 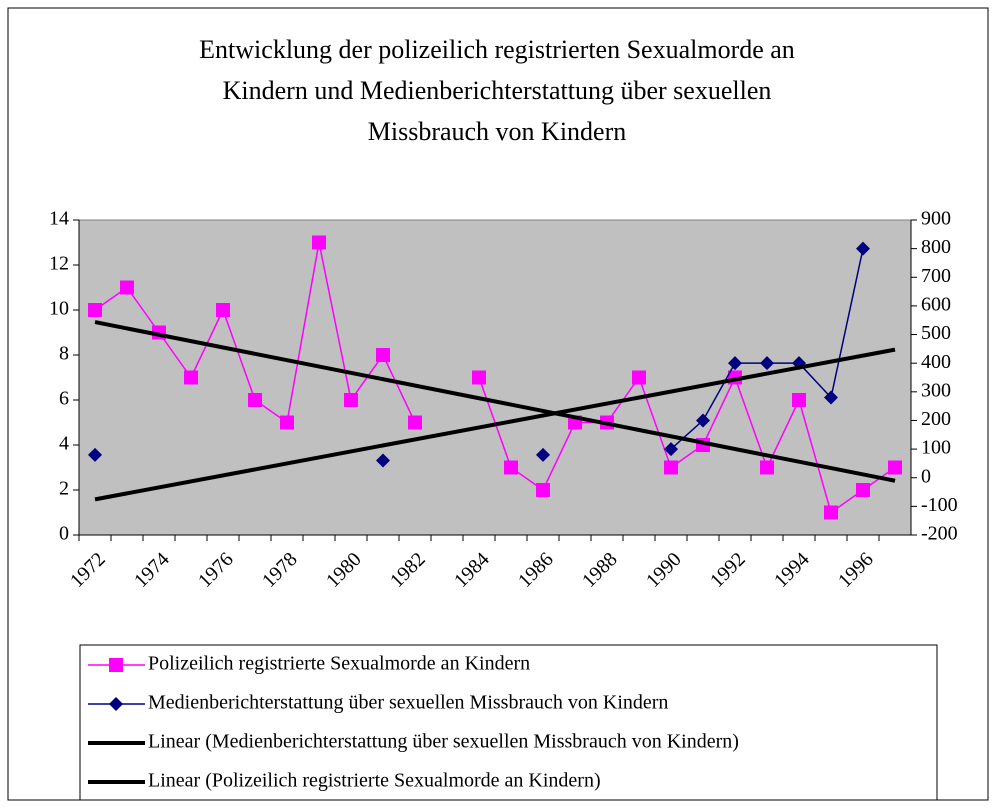 I want to click on y2-tick-label: 900, so click(x=936, y=219).